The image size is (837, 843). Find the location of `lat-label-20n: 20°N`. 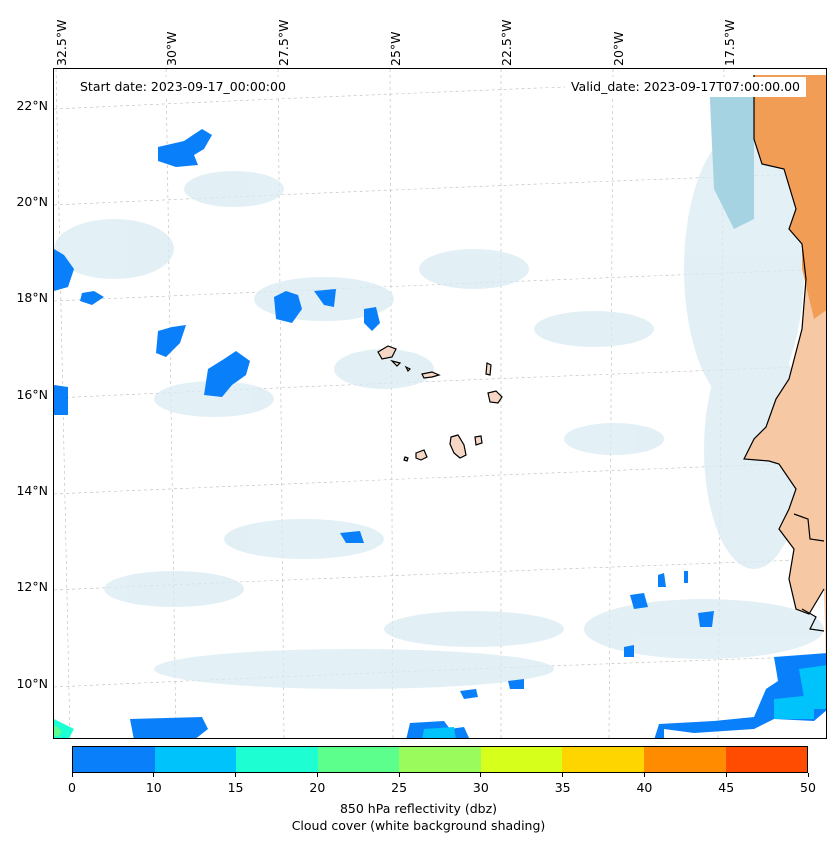

lat-label-20n: 20°N is located at coordinates (32, 201).